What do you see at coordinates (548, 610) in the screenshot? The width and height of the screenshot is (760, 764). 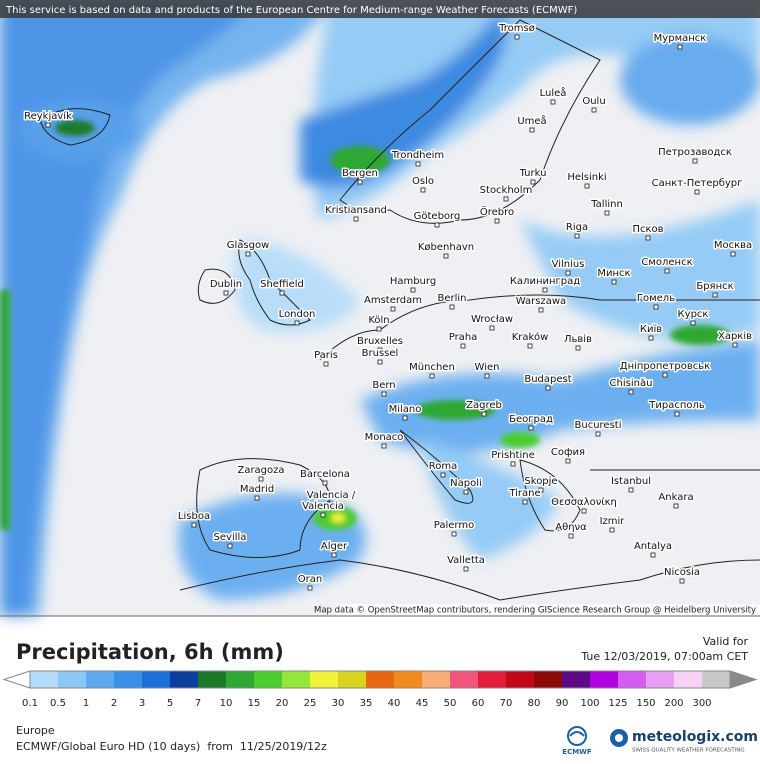 I see `attribution-bg` at bounding box center [548, 610].